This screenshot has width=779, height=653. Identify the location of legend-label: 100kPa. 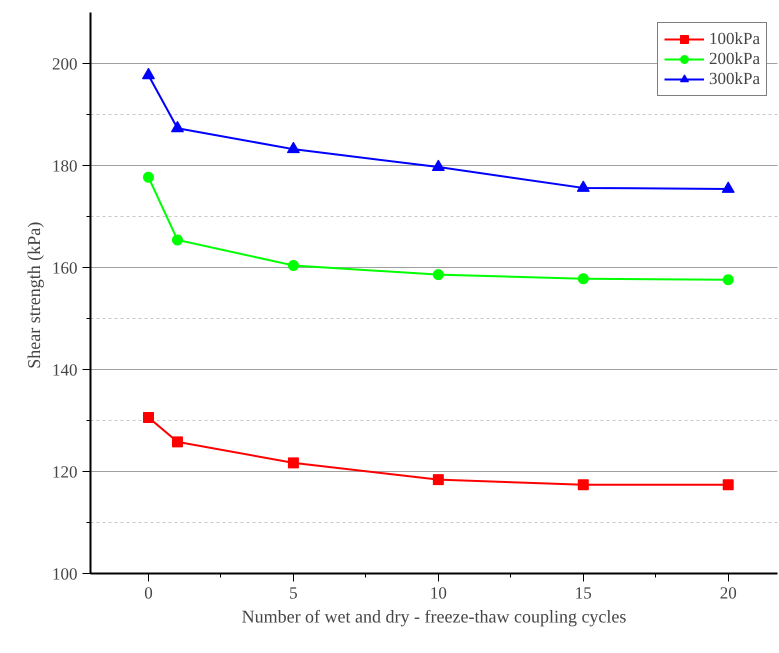
(734, 39).